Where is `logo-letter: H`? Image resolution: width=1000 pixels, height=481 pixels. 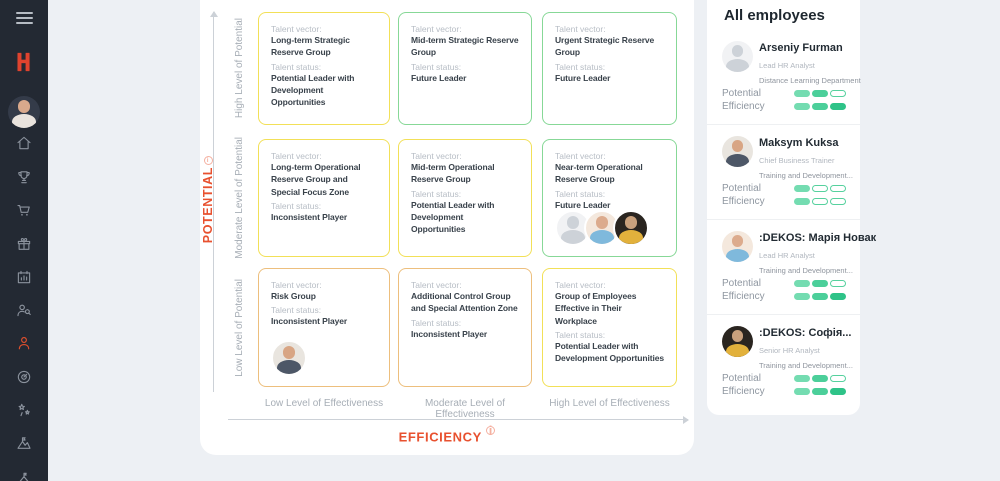 logo-letter: H is located at coordinates (24, 62).